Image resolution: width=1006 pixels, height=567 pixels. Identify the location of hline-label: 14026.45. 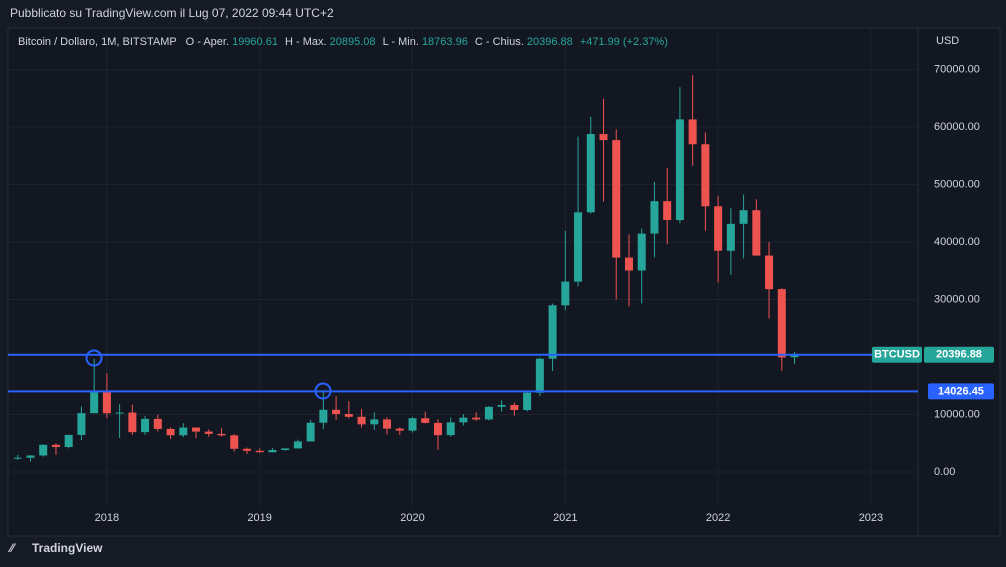
(961, 391).